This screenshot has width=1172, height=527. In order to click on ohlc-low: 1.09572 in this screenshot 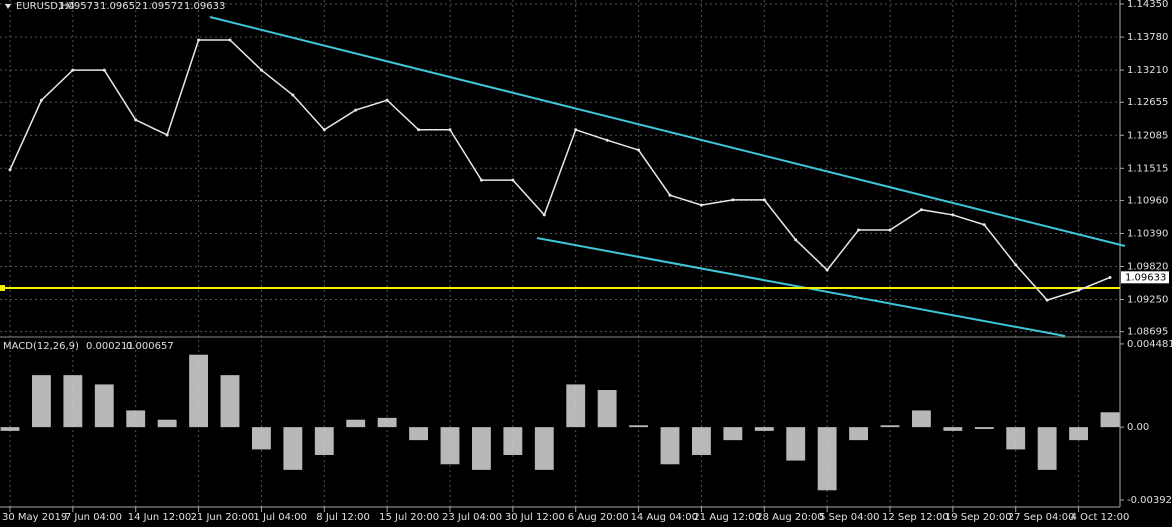, I will do `click(162, 6)`.